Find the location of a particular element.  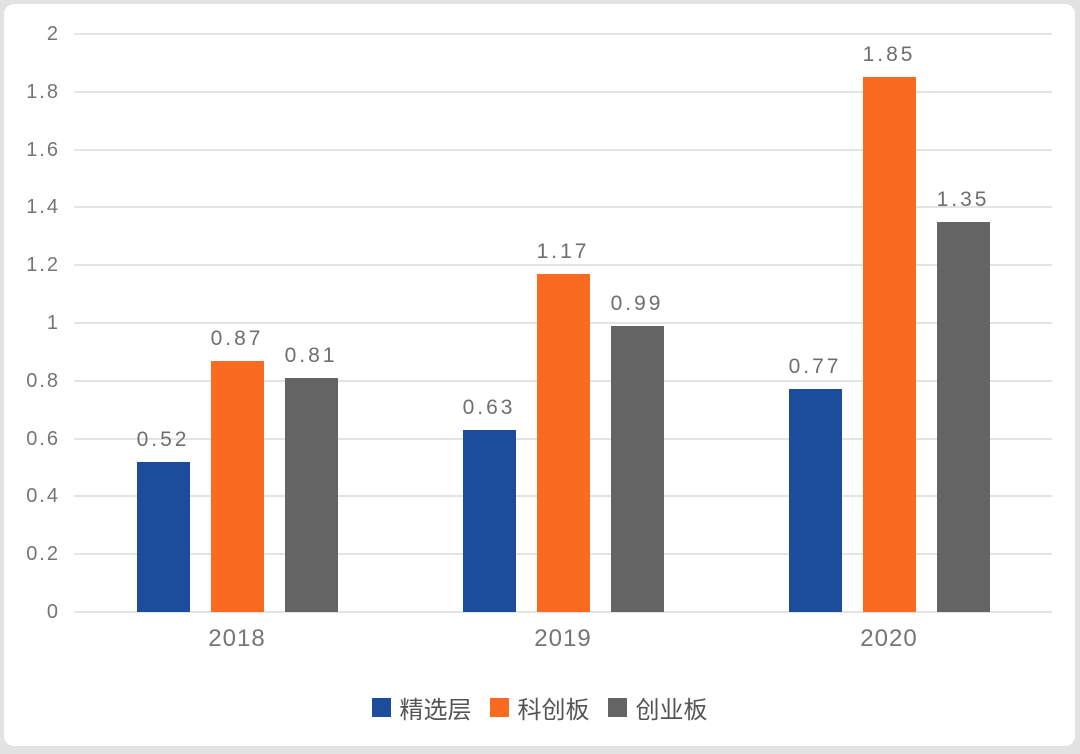

legend: 精选层 科创板 创业板 is located at coordinates (539, 707).